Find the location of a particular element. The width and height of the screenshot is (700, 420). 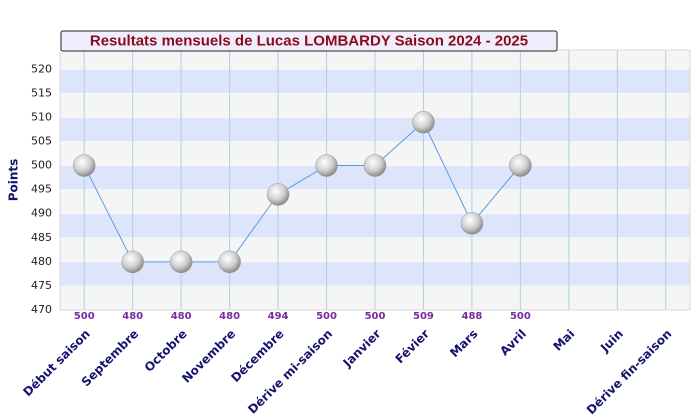

x-tick-label: Dérive mi-saison is located at coordinates (290, 372).